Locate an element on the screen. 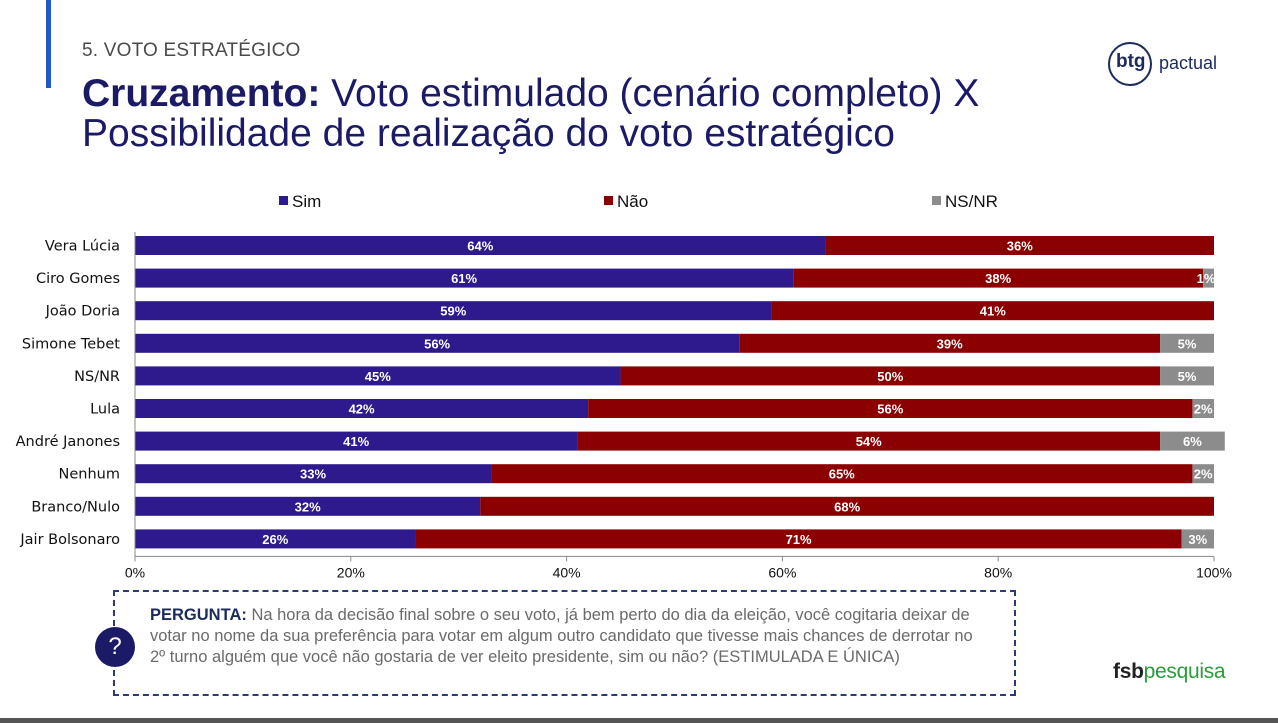  fsb-logo-light: pesquisa is located at coordinates (1184, 671).